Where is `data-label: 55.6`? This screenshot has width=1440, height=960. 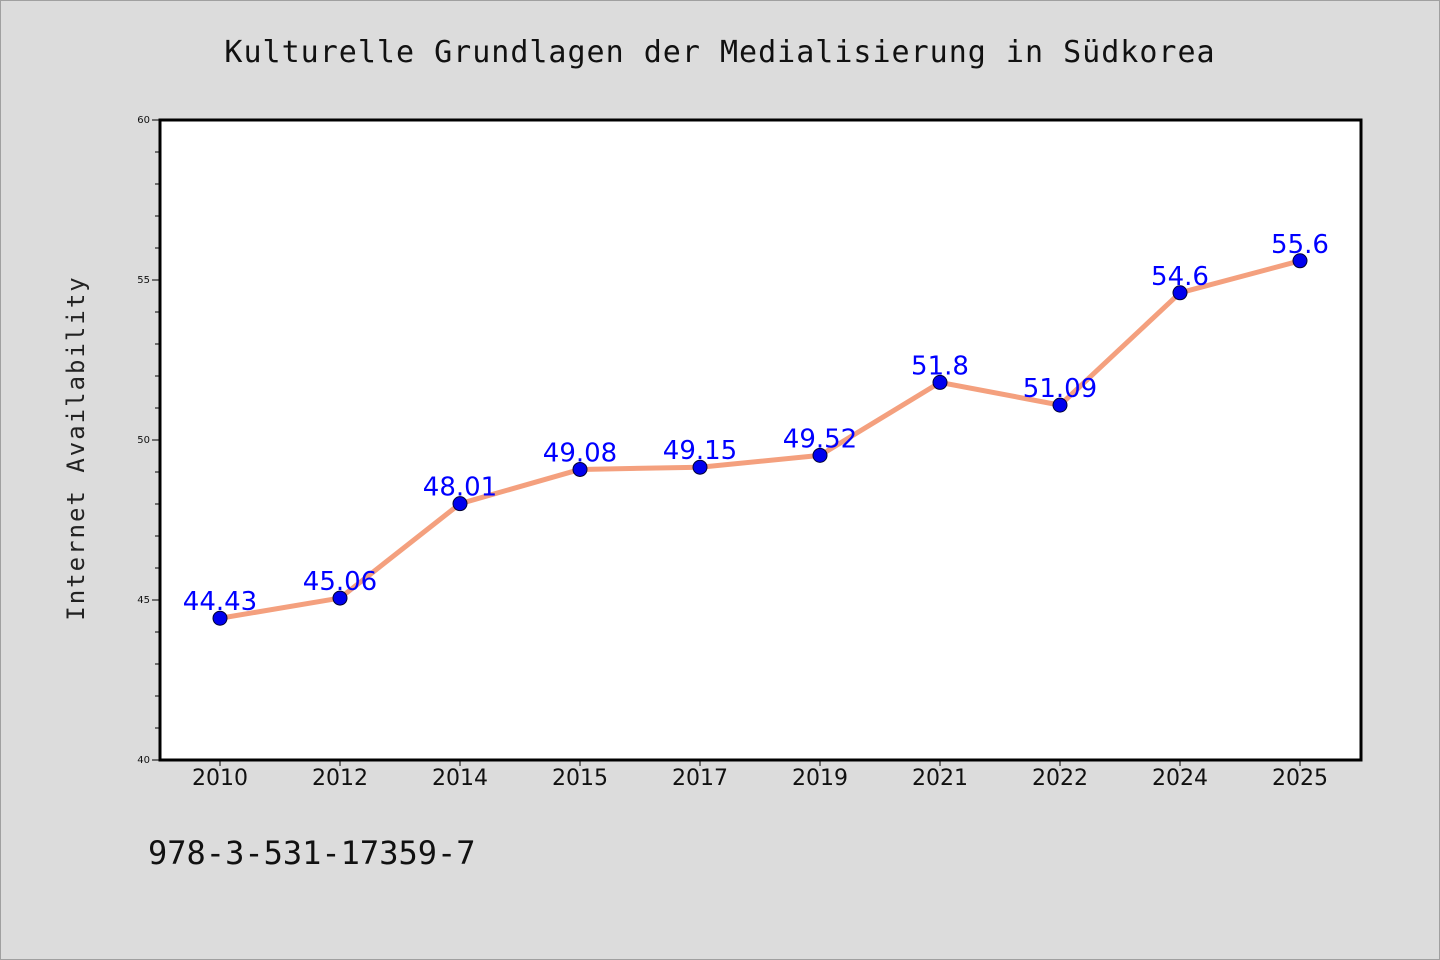 data-label: 55.6 is located at coordinates (1300, 245).